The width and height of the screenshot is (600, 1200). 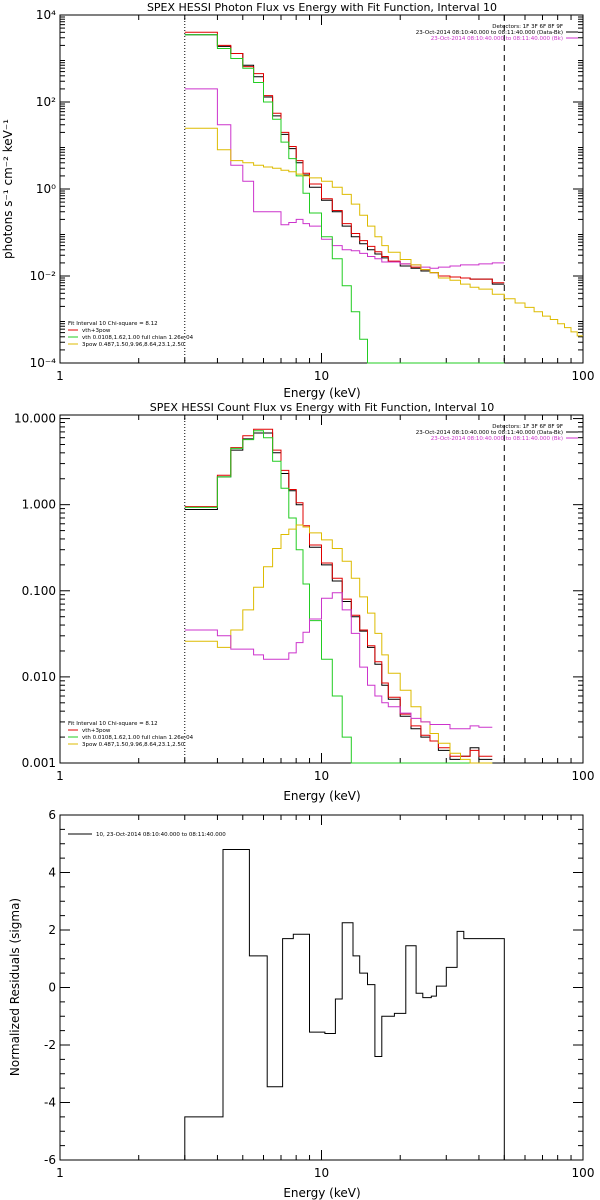 I want to click on count-flux-y-tick-label: 0.010, so click(x=39, y=677).